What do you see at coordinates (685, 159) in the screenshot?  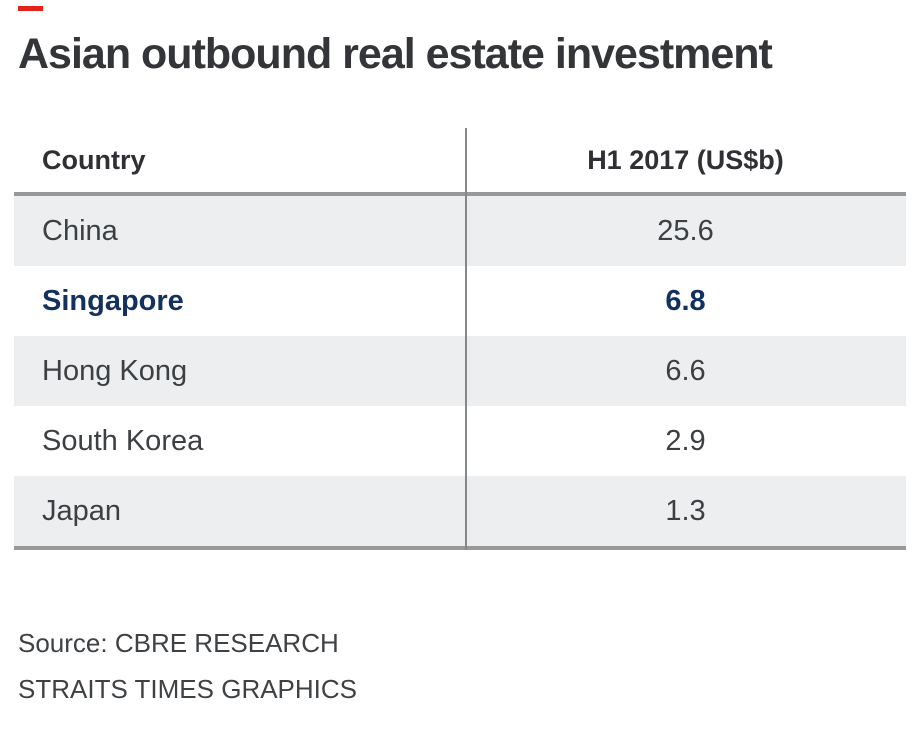 I see `column-header-value: H1 2017 (US$b)` at bounding box center [685, 159].